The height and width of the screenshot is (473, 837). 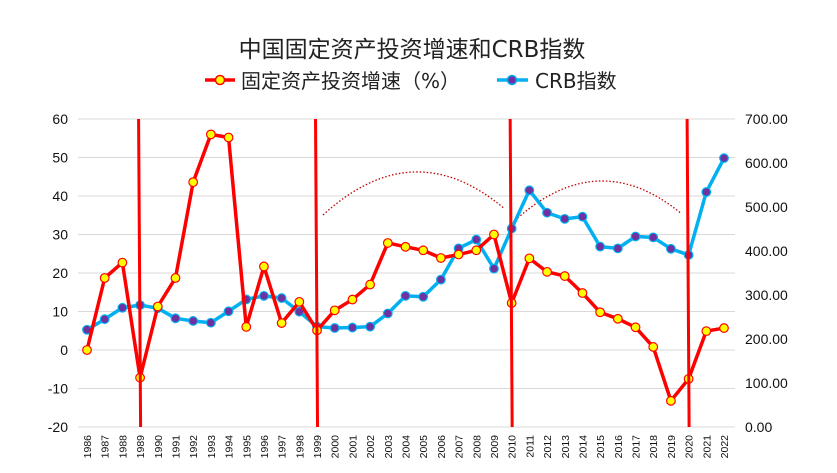 I want to click on x-tick-label: 2006, so click(x=442, y=447).